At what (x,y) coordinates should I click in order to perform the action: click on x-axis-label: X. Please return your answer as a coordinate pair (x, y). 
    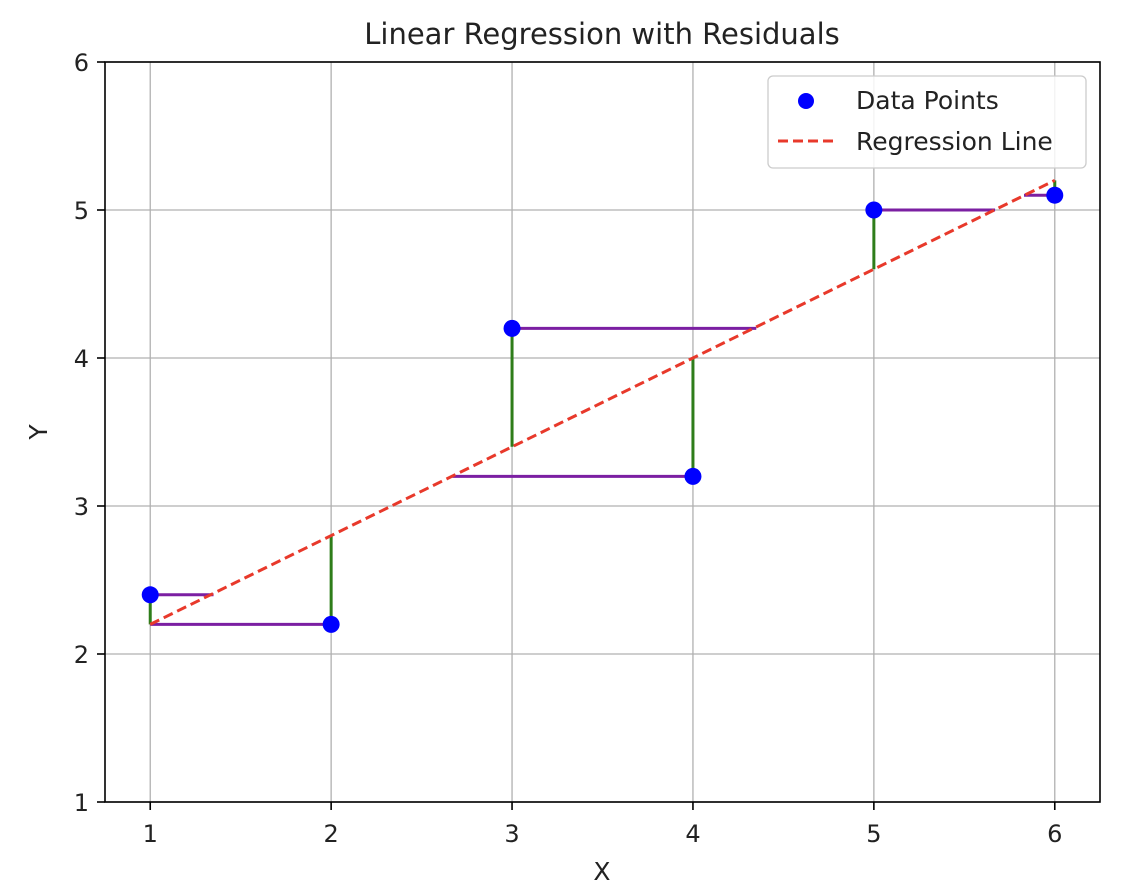
    Looking at the image, I should click on (601, 871).